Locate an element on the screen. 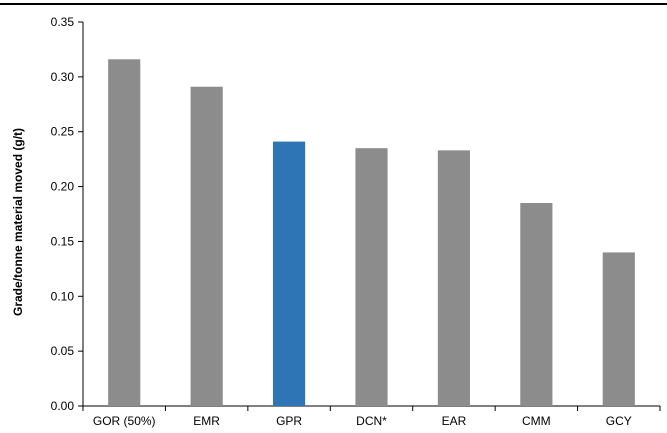  bar-emr is located at coordinates (206, 246).